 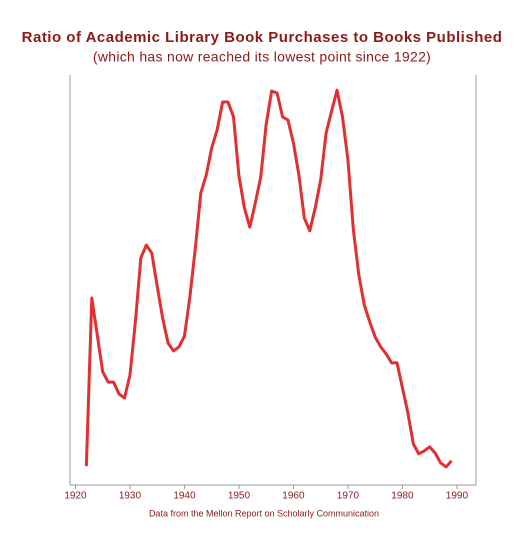 What do you see at coordinates (75, 496) in the screenshot?
I see `x-tick-label: 1920` at bounding box center [75, 496].